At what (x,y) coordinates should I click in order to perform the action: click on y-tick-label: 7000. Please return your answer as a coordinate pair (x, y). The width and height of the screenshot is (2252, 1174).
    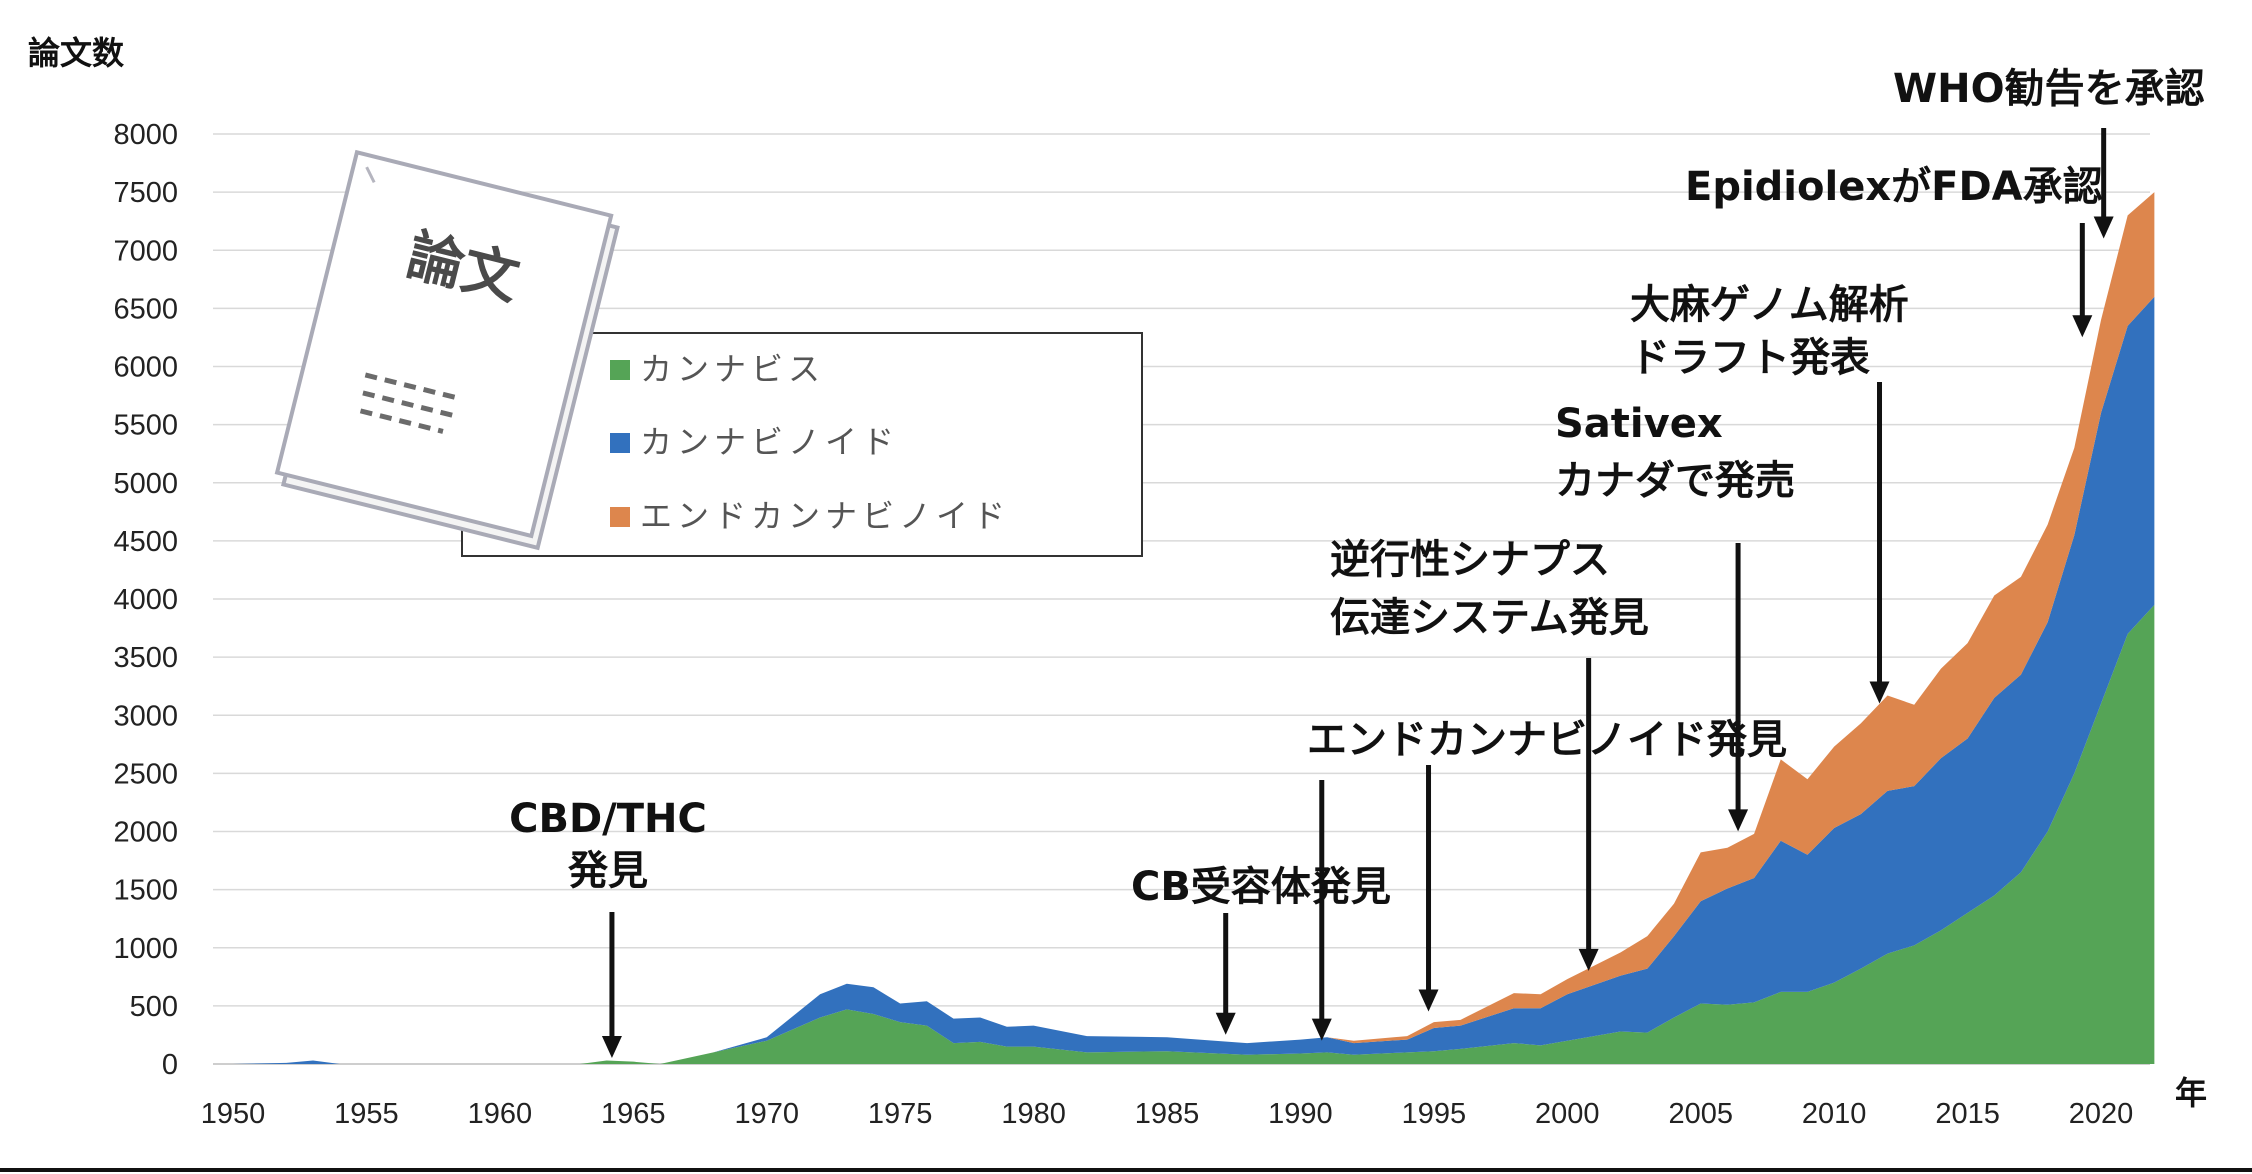
    Looking at the image, I should click on (145, 251).